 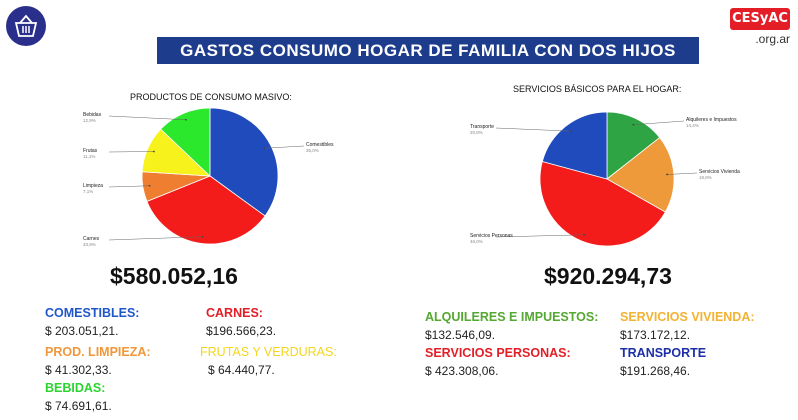 I want to click on pie-label: Servicios Vivienda, so click(x=719, y=172).